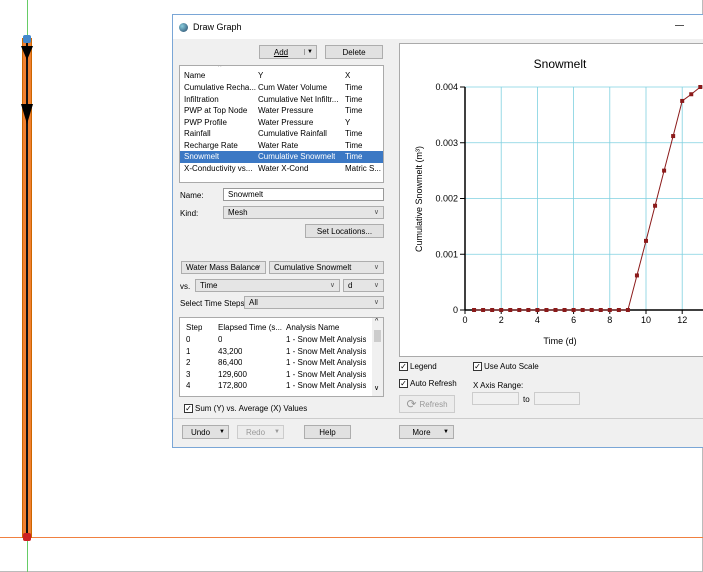 This screenshot has height=572, width=703. I want to click on undo-label: Undo, so click(200, 432).